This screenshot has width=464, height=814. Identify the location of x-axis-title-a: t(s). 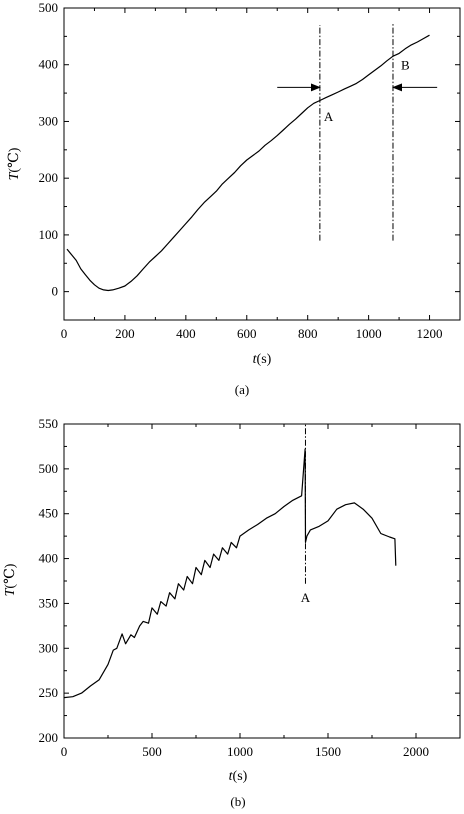
(262, 359).